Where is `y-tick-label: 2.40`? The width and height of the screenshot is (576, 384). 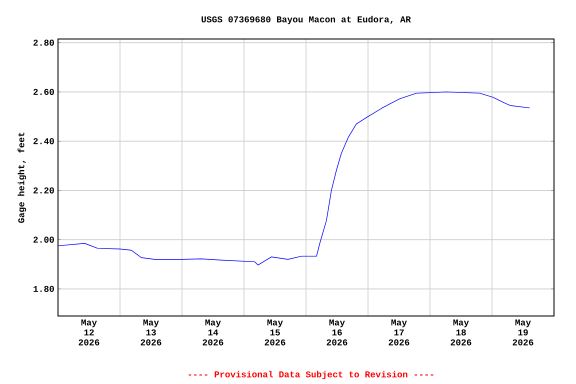 y-tick-label: 2.40 is located at coordinates (43, 141).